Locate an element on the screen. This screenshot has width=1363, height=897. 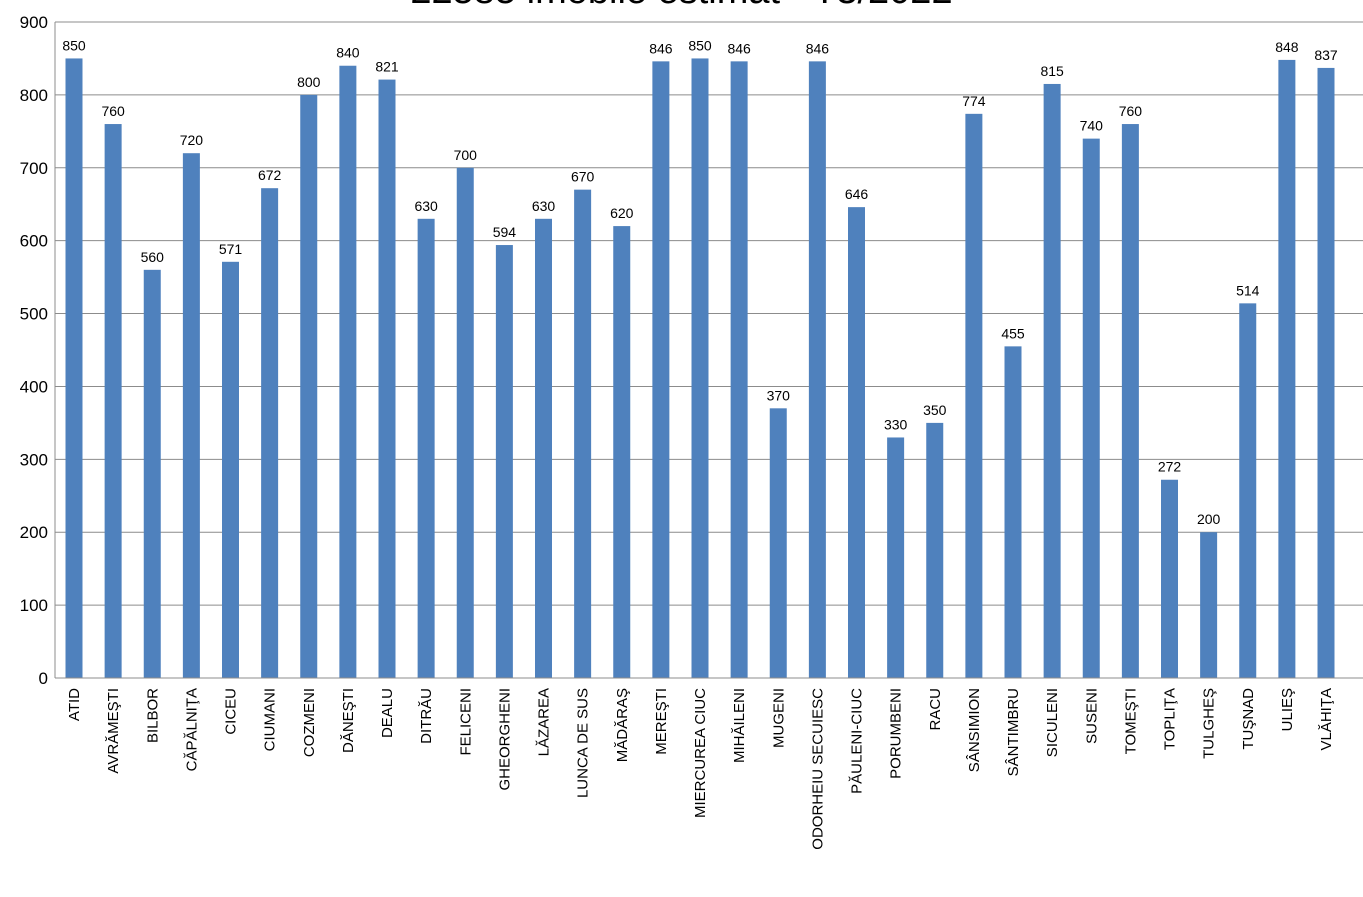
category-label: ULIEŞ is located at coordinates (1287, 709).